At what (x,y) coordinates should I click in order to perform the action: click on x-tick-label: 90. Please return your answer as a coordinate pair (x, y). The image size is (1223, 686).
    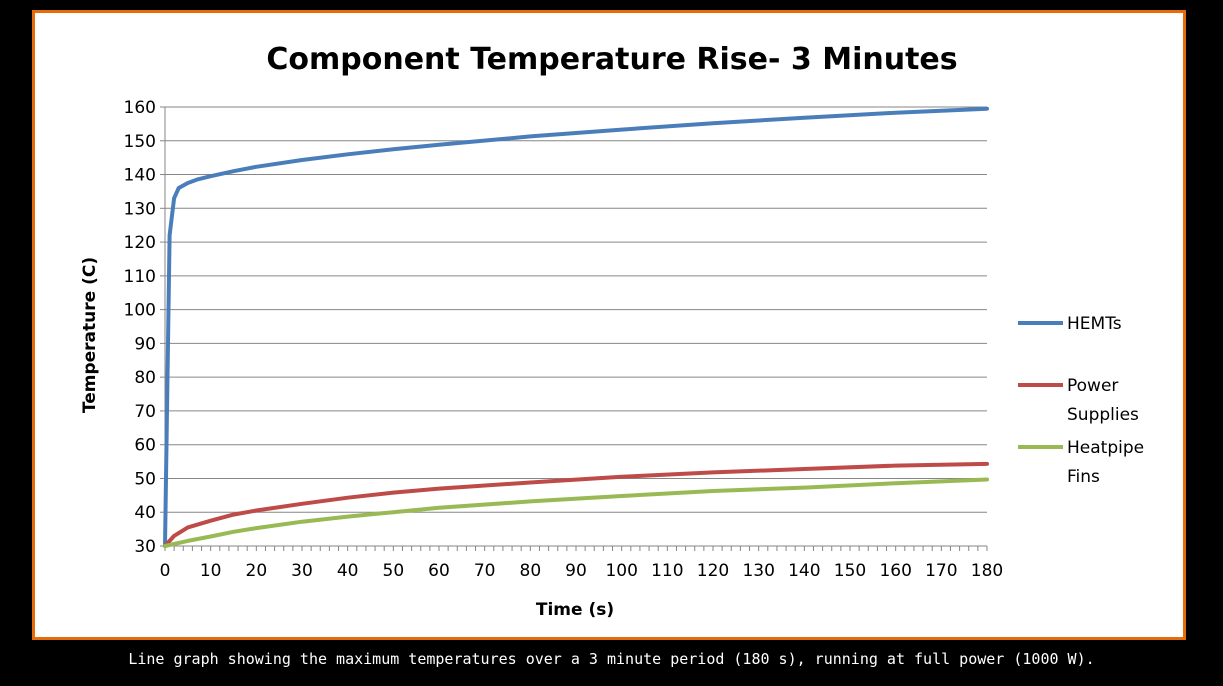
    Looking at the image, I should click on (576, 571).